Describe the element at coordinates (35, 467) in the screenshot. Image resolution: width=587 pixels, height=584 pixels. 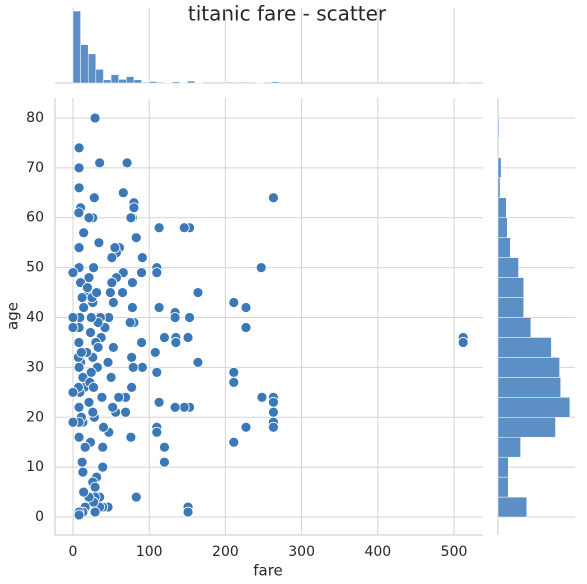
I see `y-tick-label: 10` at that location.